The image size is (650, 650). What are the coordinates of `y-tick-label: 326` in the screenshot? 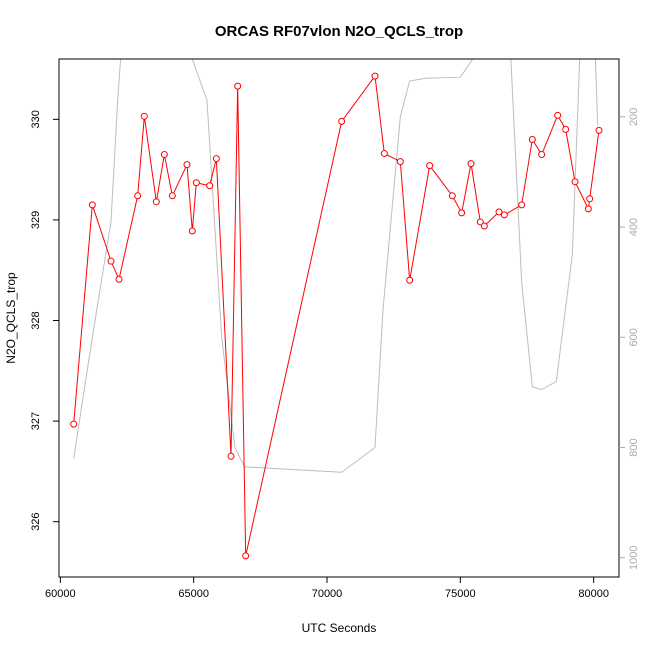 It's located at (36, 522).